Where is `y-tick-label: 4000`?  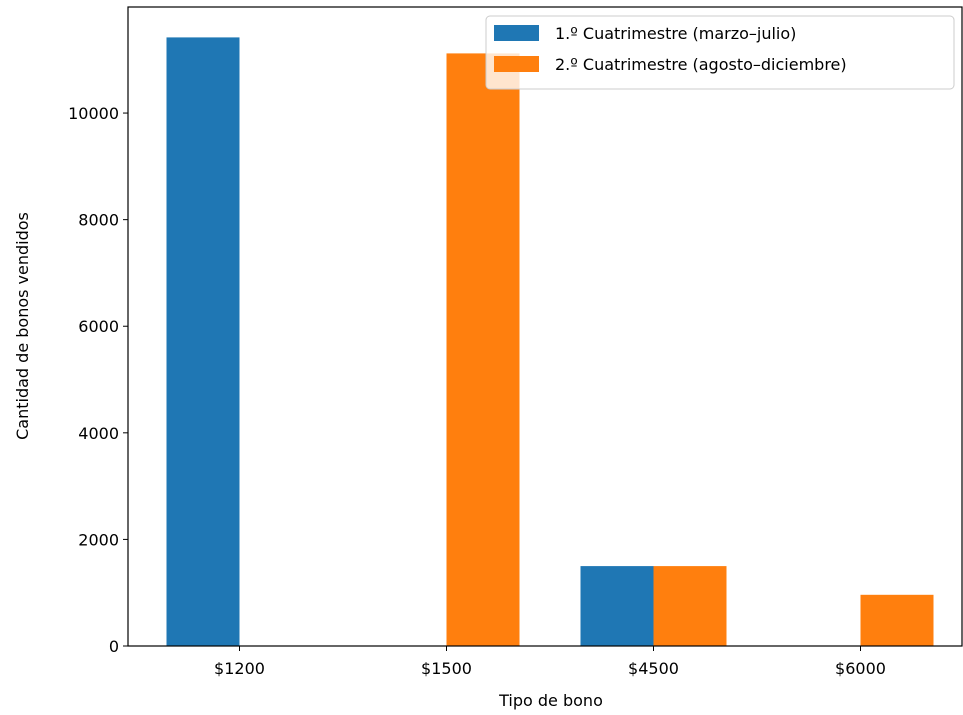
y-tick-label: 4000 is located at coordinates (98, 433).